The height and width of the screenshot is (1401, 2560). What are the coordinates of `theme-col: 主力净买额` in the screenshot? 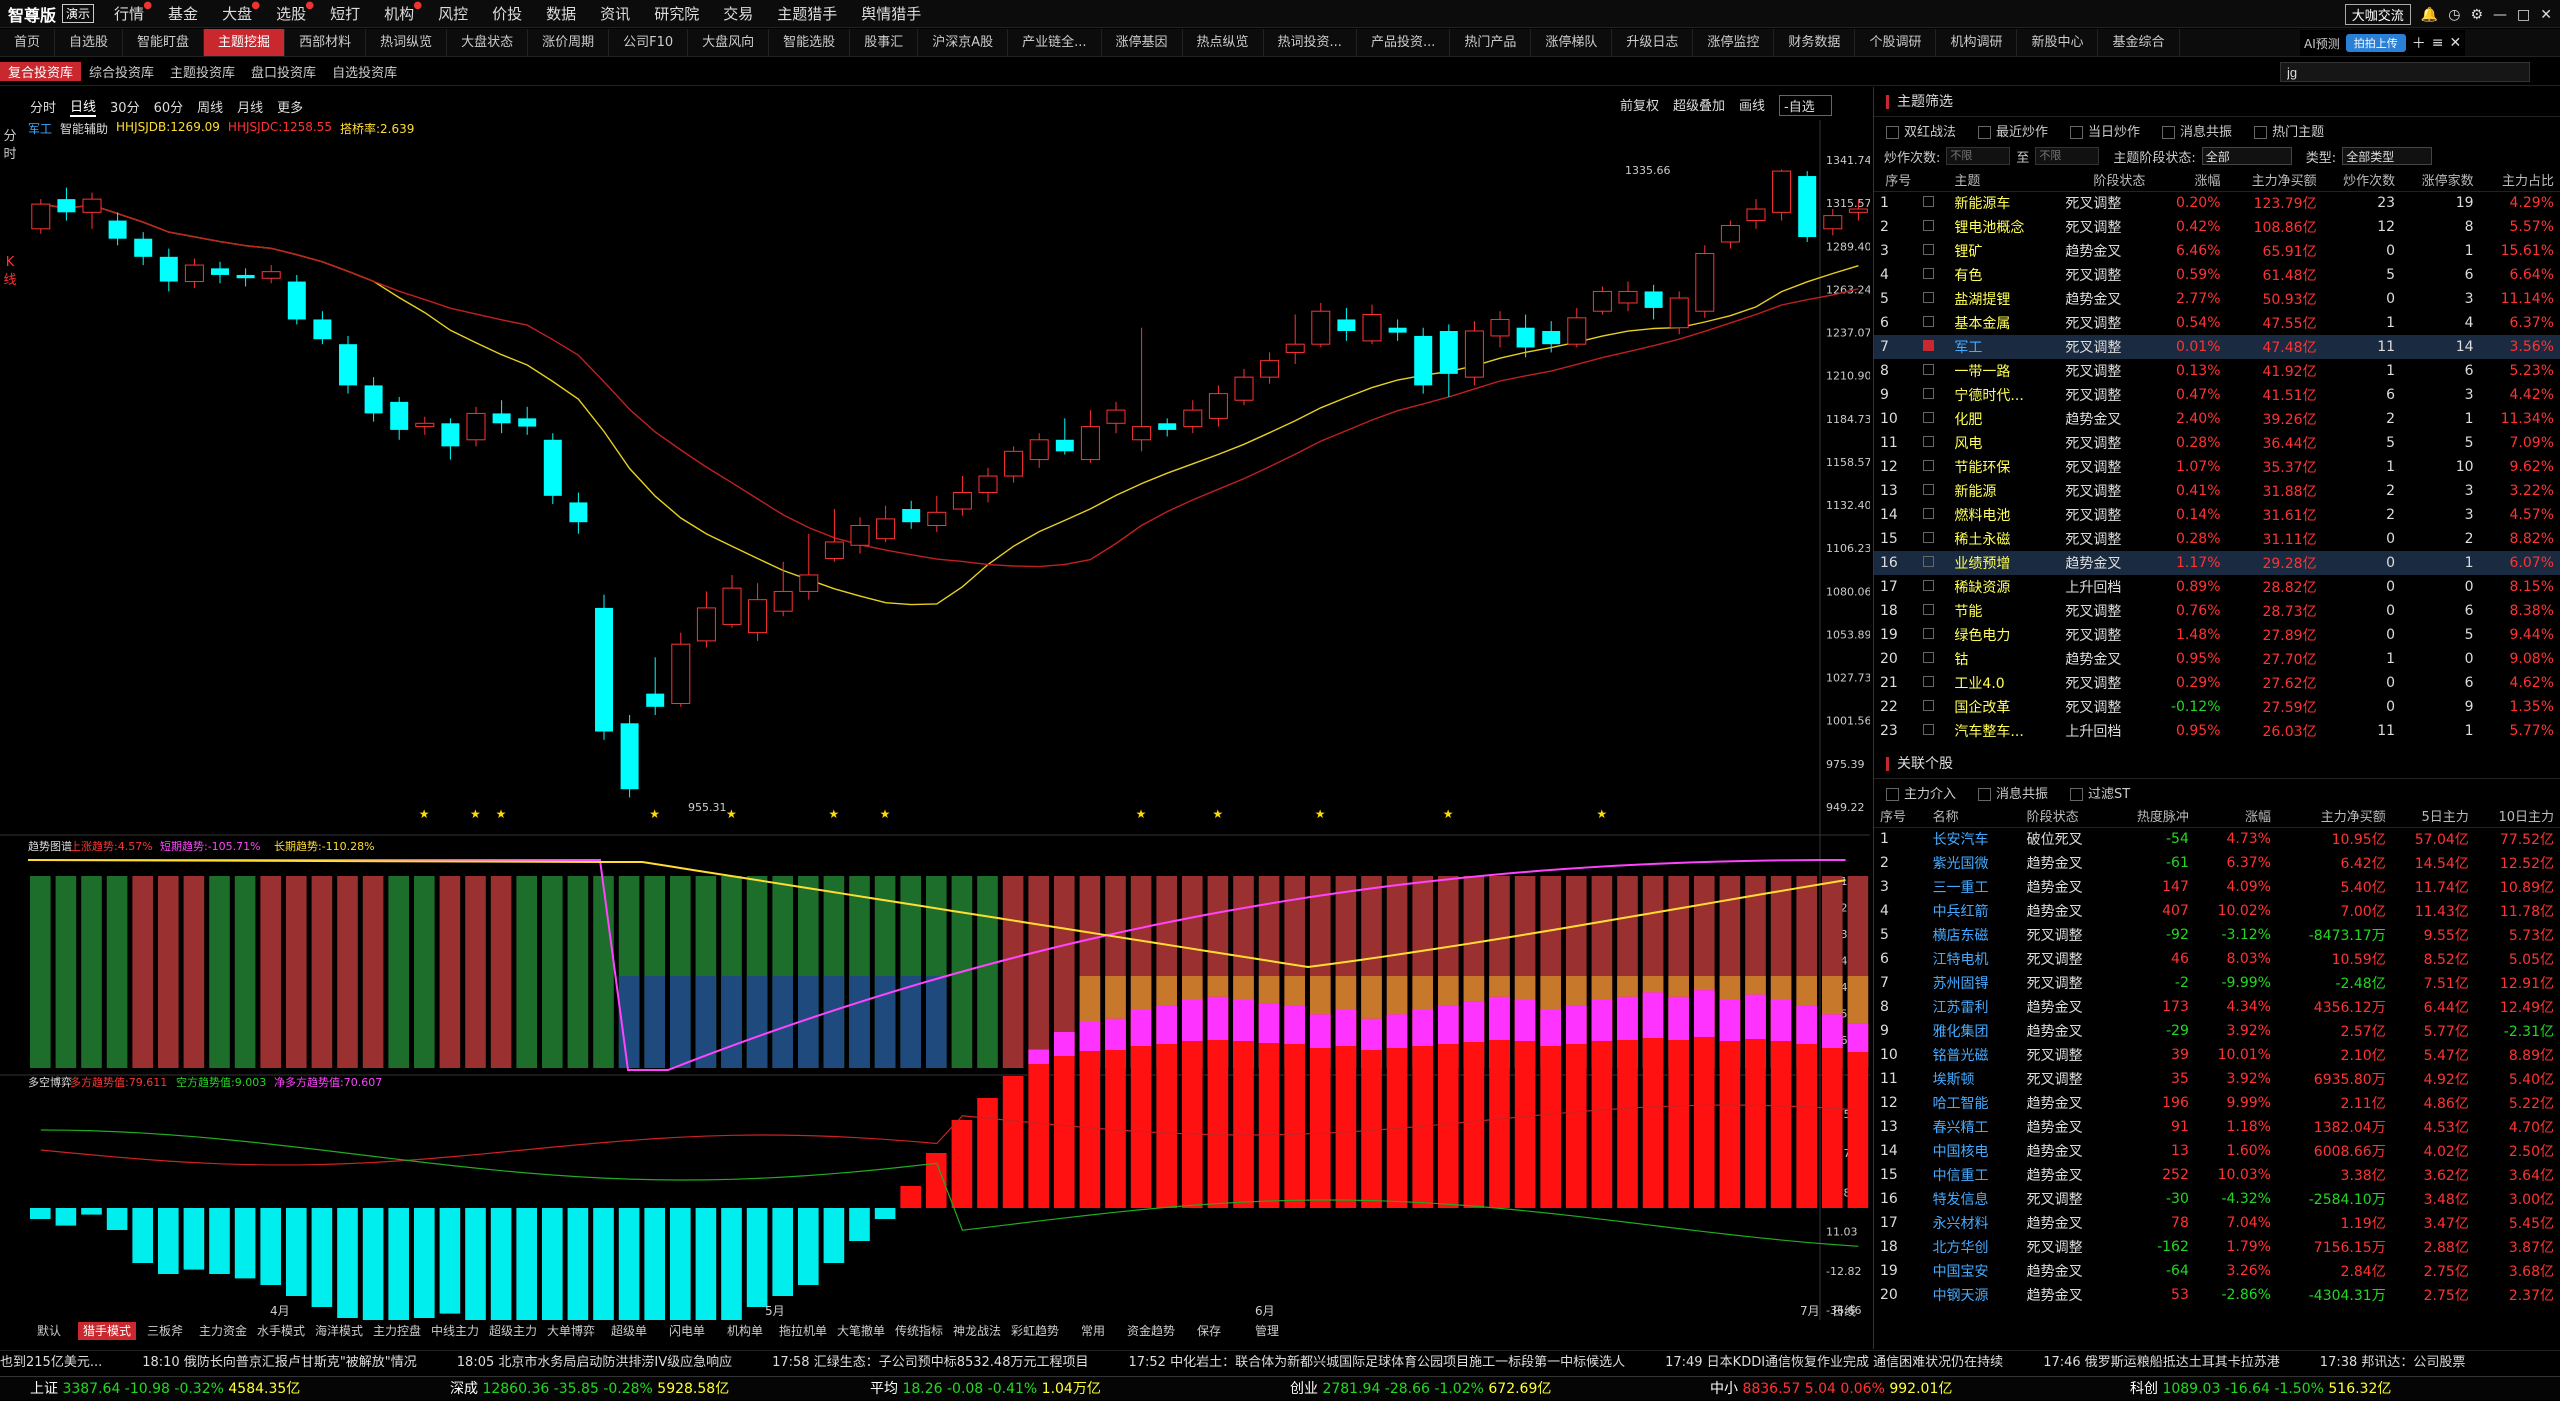 It's located at (2274, 180).